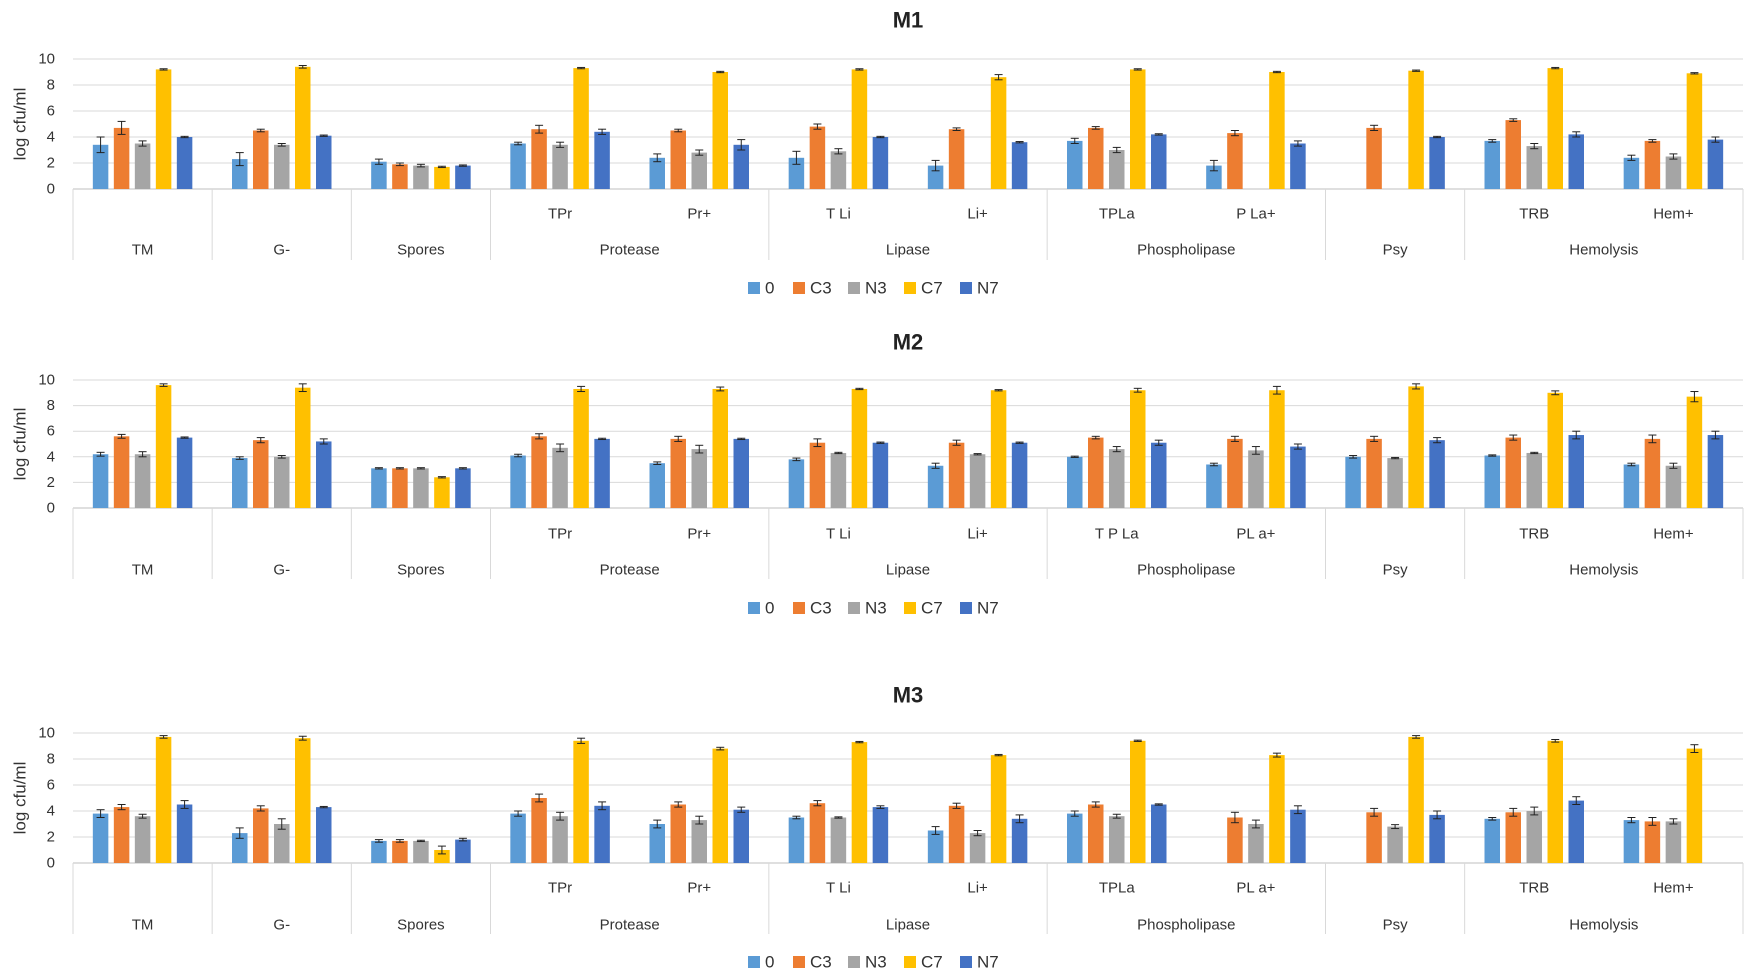 This screenshot has height=974, width=1753. I want to click on subcategory-label: T Li, so click(838, 888).